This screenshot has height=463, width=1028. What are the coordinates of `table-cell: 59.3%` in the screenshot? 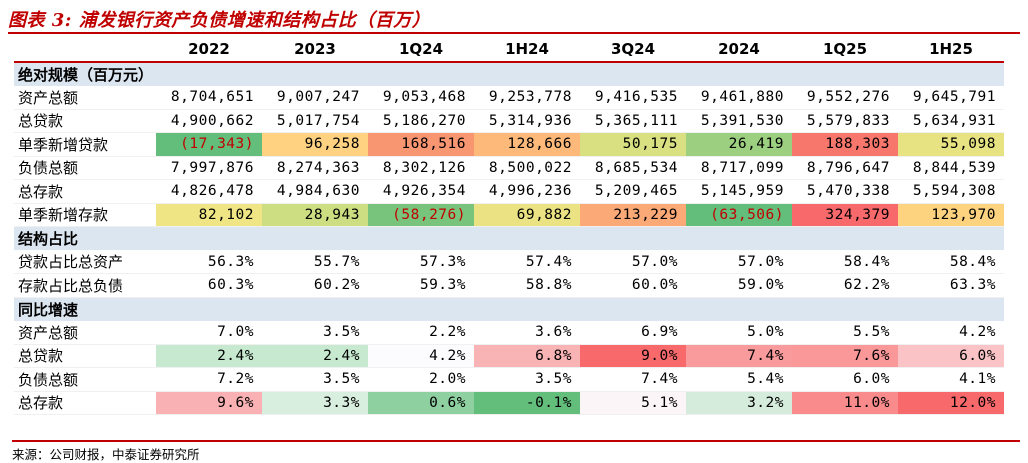 It's located at (421, 285).